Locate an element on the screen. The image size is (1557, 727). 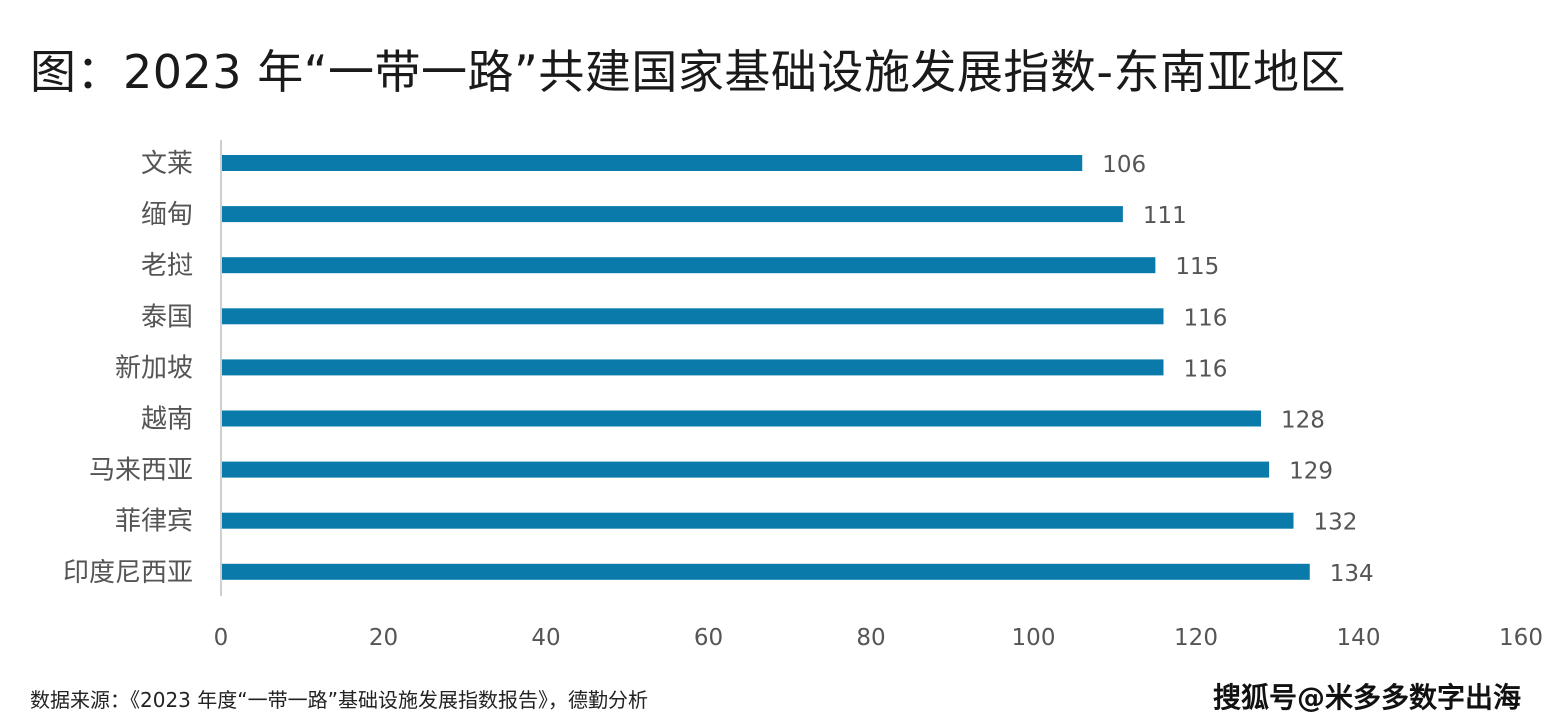
data-label: 134 is located at coordinates (1352, 574).